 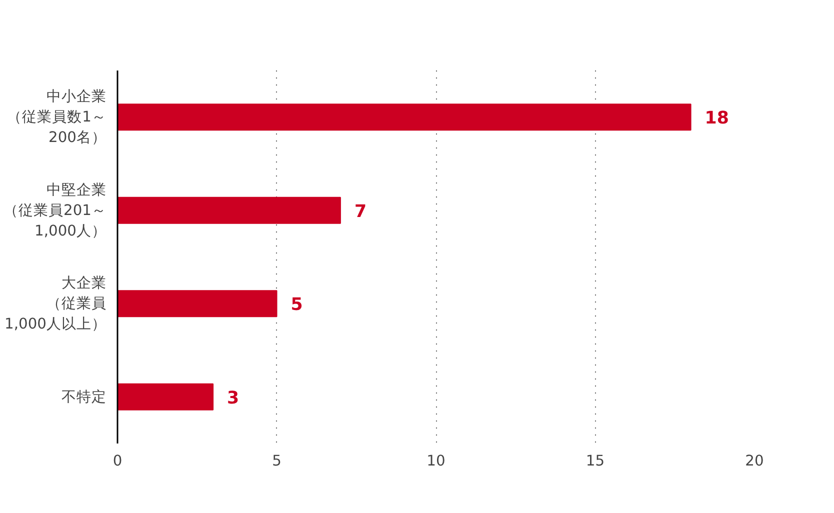 I want to click on data-label: 7, so click(x=360, y=212).